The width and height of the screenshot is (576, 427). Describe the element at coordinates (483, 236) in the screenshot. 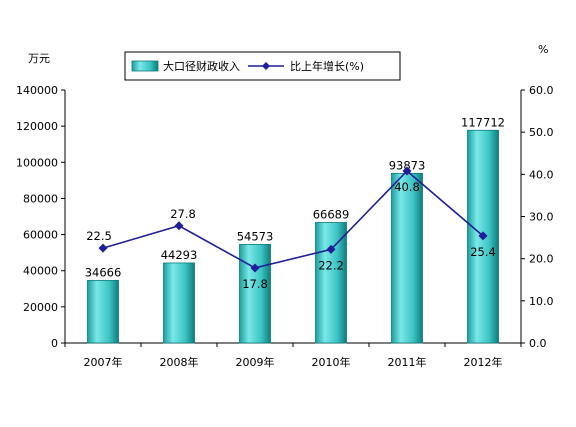

I see `growth-point-2012` at that location.